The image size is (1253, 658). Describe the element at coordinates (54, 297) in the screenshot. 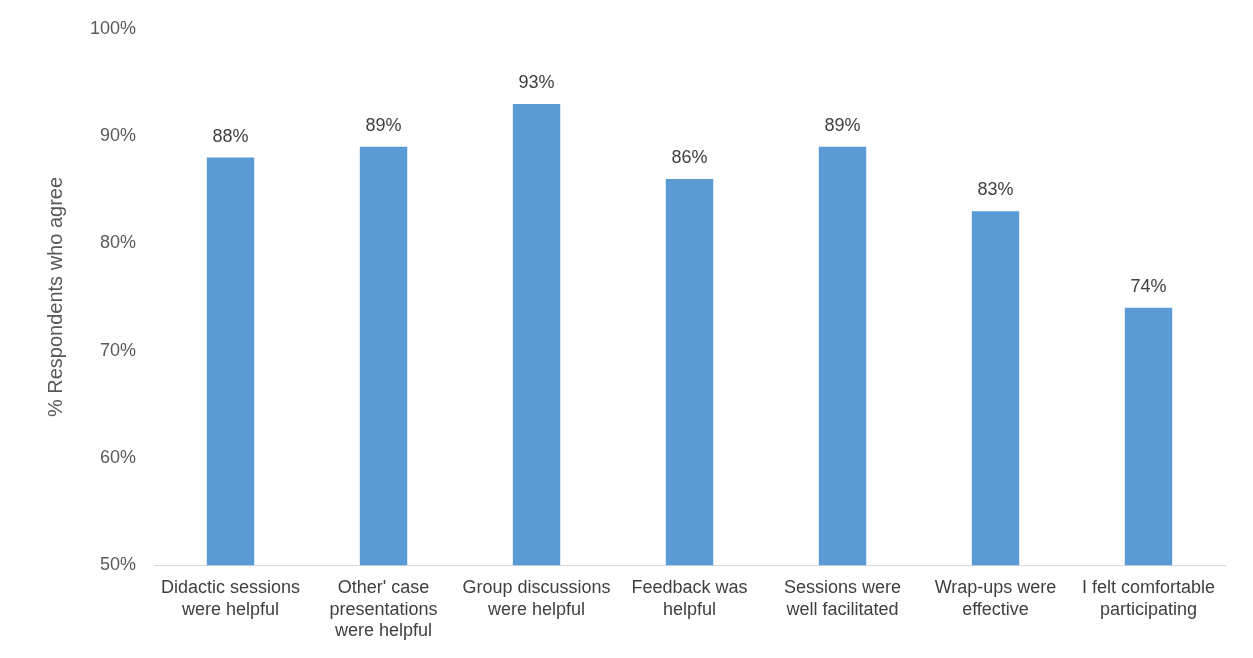

I see `y-axis-title: % Respondents who agree` at that location.